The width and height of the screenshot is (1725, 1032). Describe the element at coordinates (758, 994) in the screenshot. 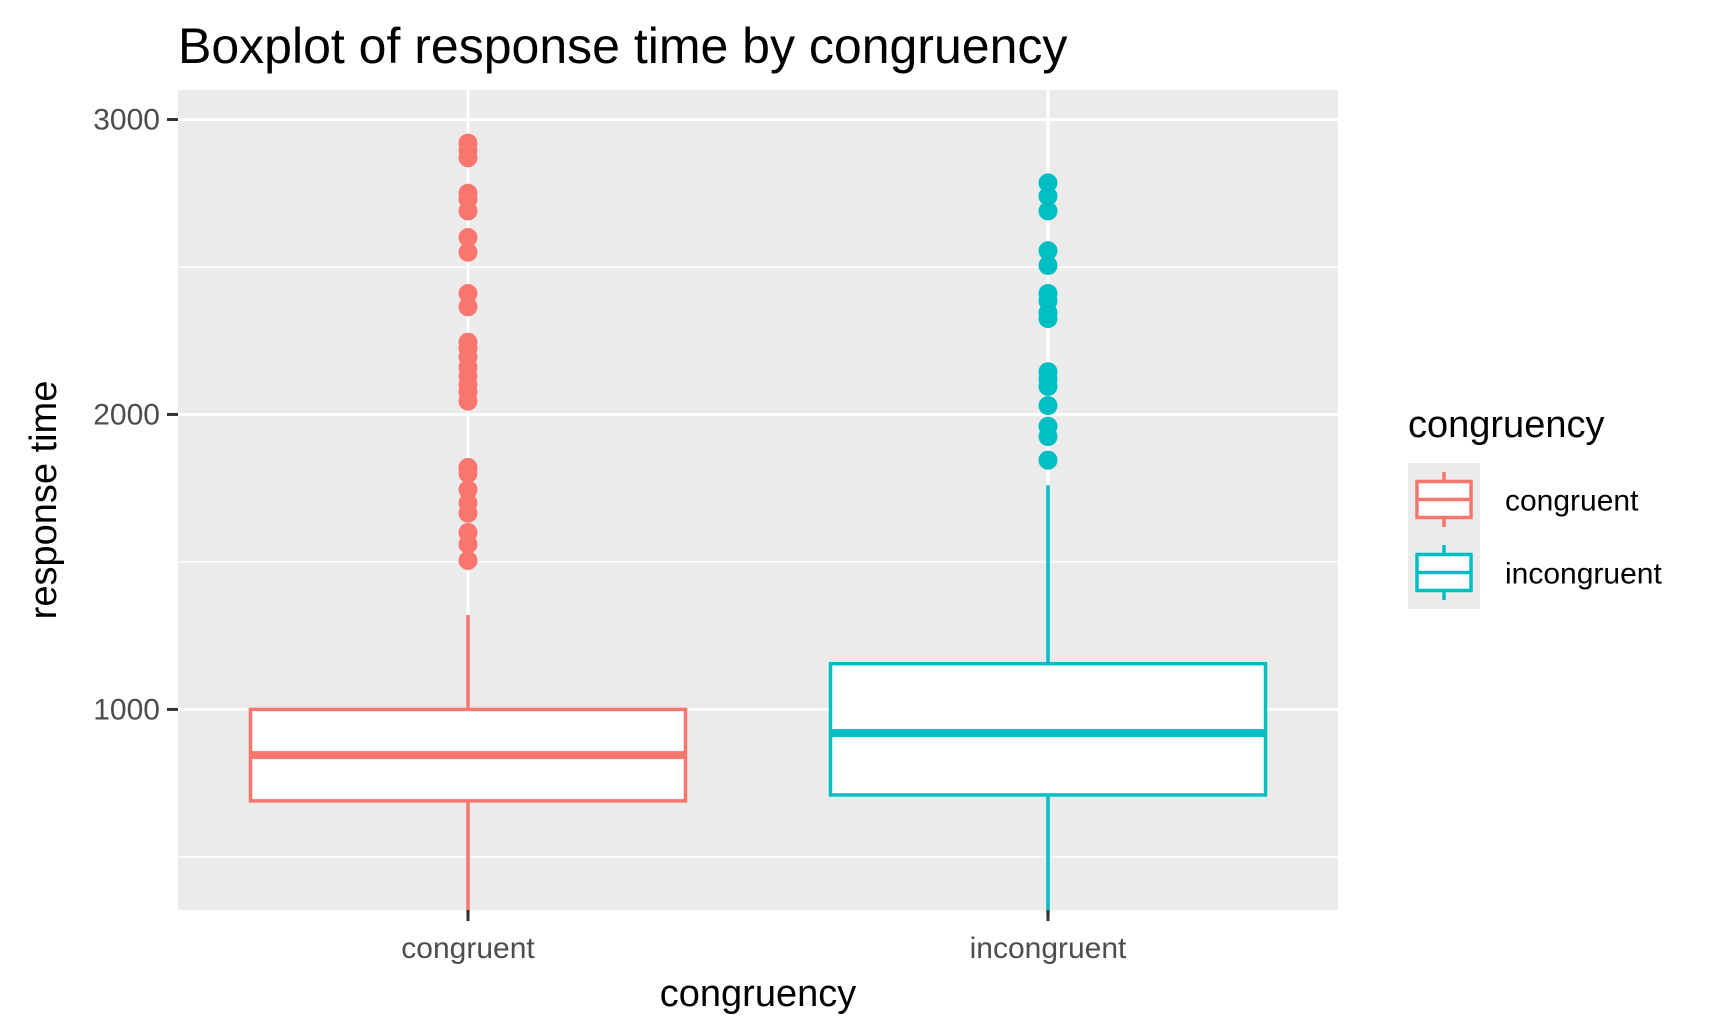

I see `x-axis-title: congruency` at that location.